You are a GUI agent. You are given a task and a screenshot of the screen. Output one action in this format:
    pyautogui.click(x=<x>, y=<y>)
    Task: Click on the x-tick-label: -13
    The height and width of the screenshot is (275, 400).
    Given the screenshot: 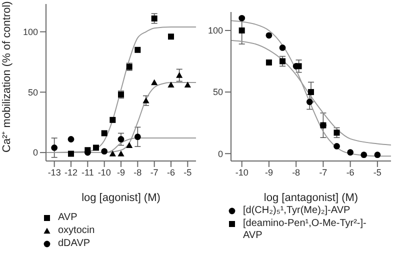 What is the action you would take?
    pyautogui.click(x=54, y=172)
    